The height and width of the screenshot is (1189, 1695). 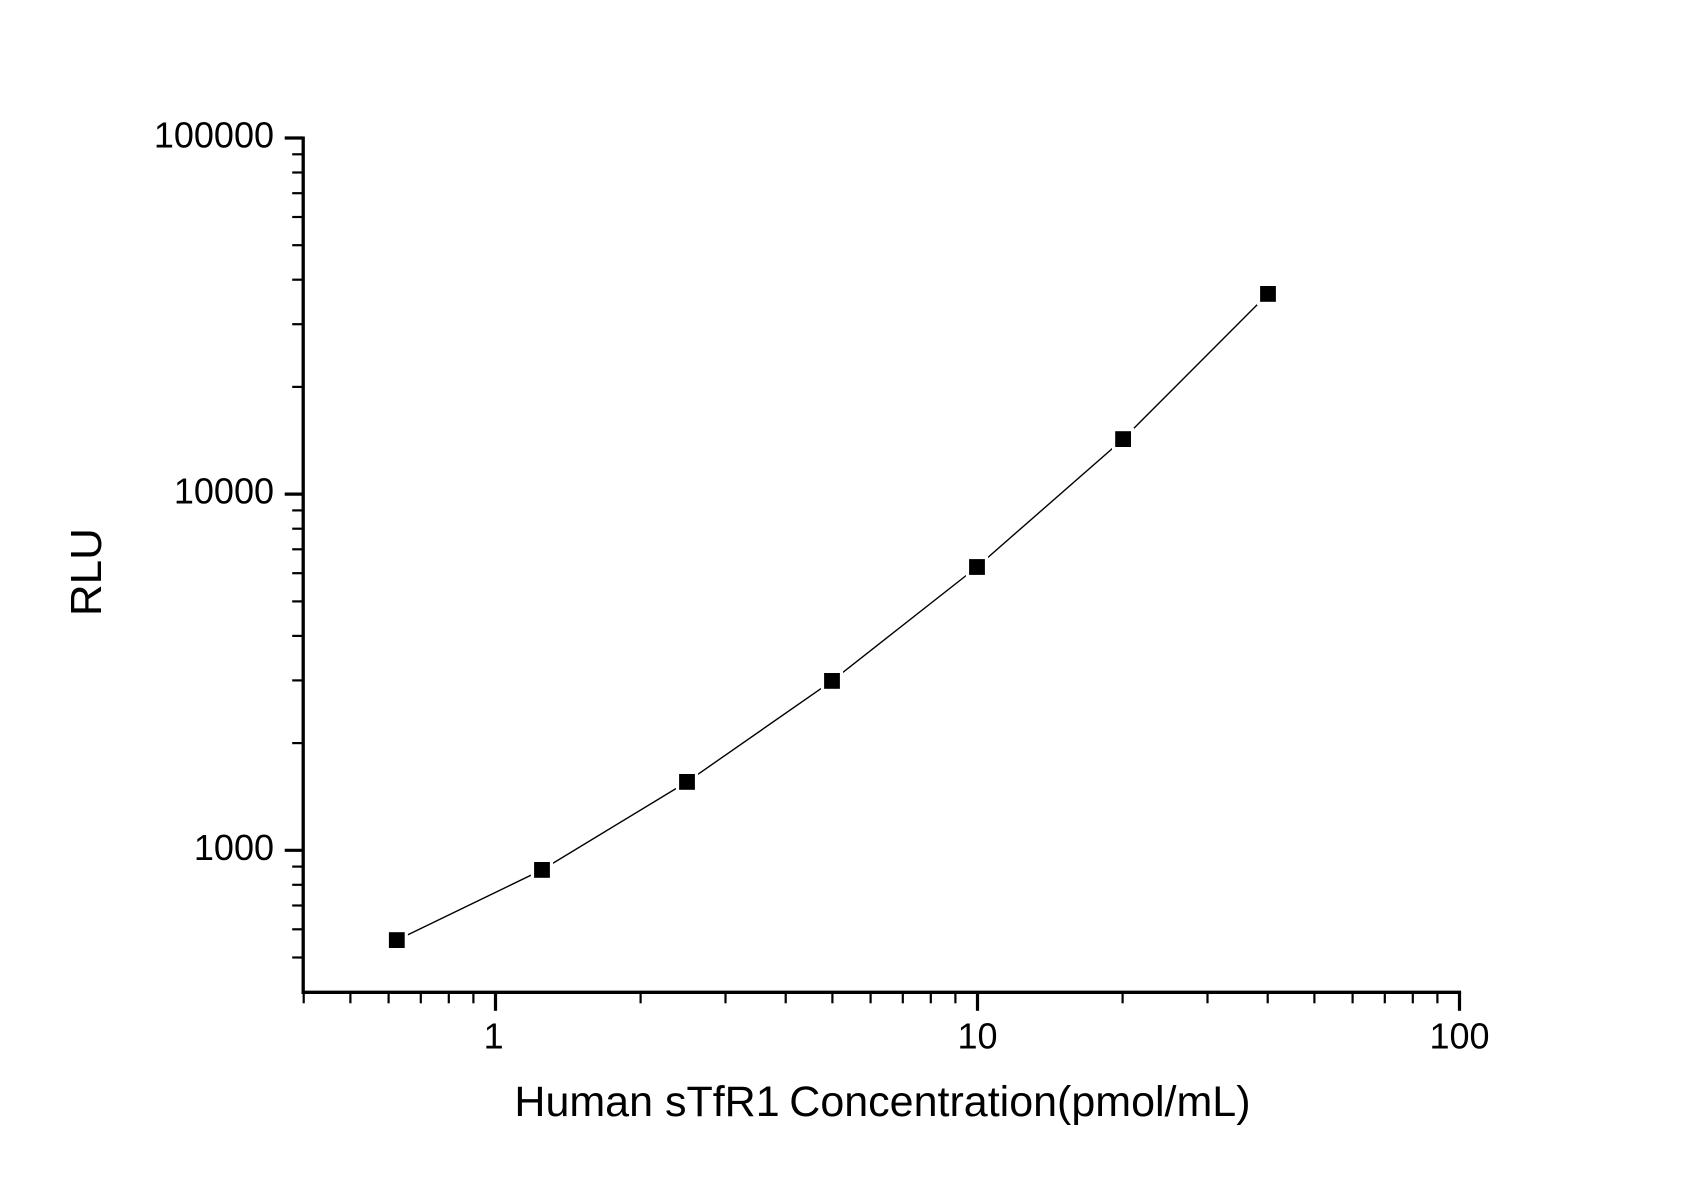 What do you see at coordinates (1459, 1036) in the screenshot?
I see `svg-text: 100` at bounding box center [1459, 1036].